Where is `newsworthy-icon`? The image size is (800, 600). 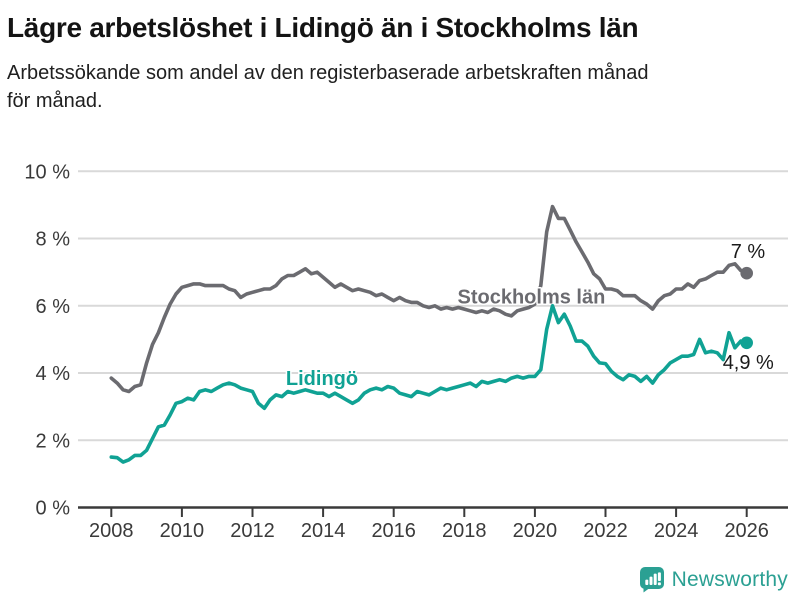 newsworthy-icon is located at coordinates (651, 580).